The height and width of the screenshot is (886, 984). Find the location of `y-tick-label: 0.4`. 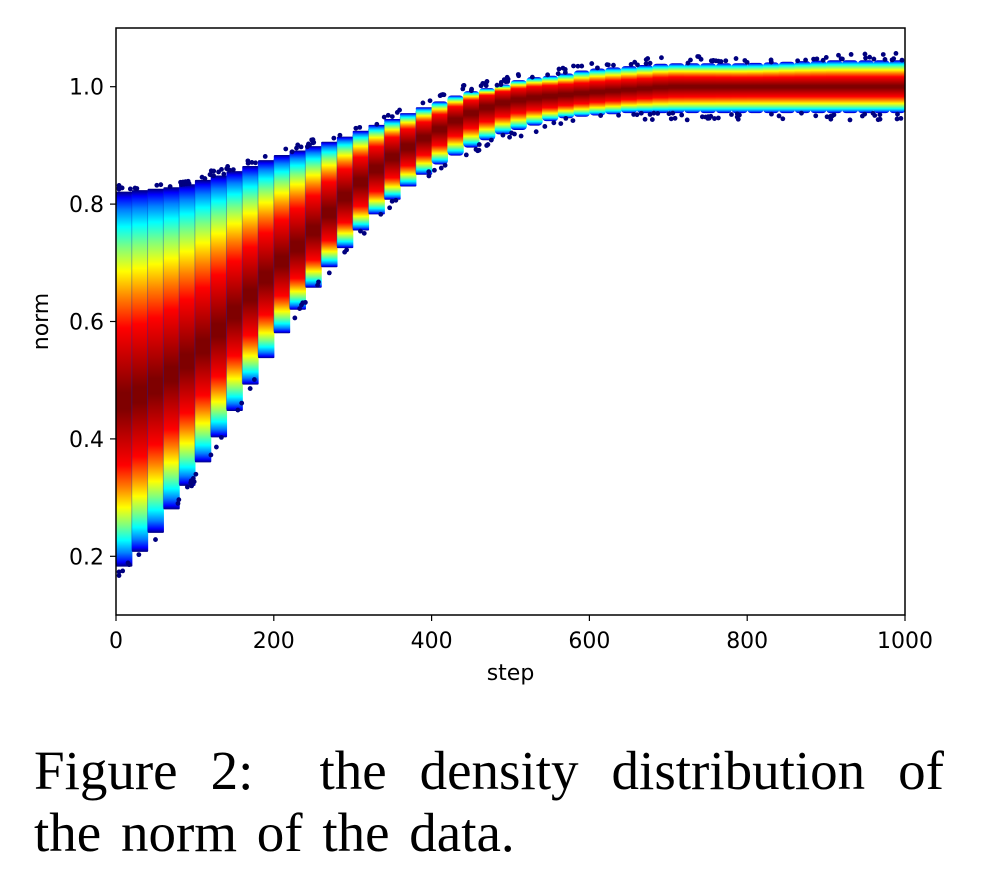

y-tick-label: 0.4 is located at coordinates (86, 440).